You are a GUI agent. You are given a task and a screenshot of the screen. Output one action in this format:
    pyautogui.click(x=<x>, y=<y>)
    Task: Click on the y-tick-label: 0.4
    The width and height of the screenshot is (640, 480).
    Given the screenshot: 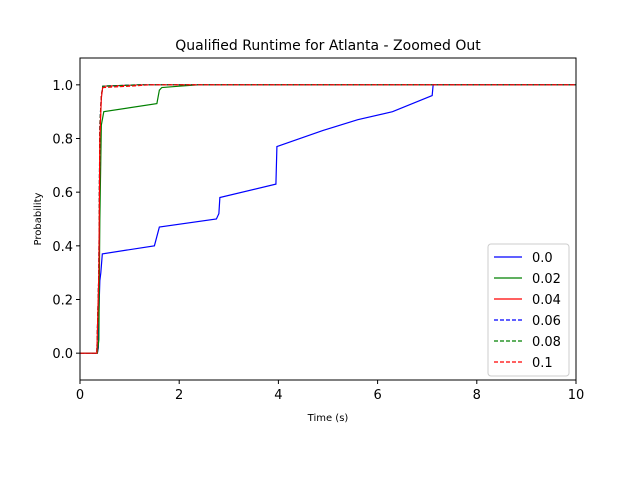 What is the action you would take?
    pyautogui.click(x=62, y=247)
    